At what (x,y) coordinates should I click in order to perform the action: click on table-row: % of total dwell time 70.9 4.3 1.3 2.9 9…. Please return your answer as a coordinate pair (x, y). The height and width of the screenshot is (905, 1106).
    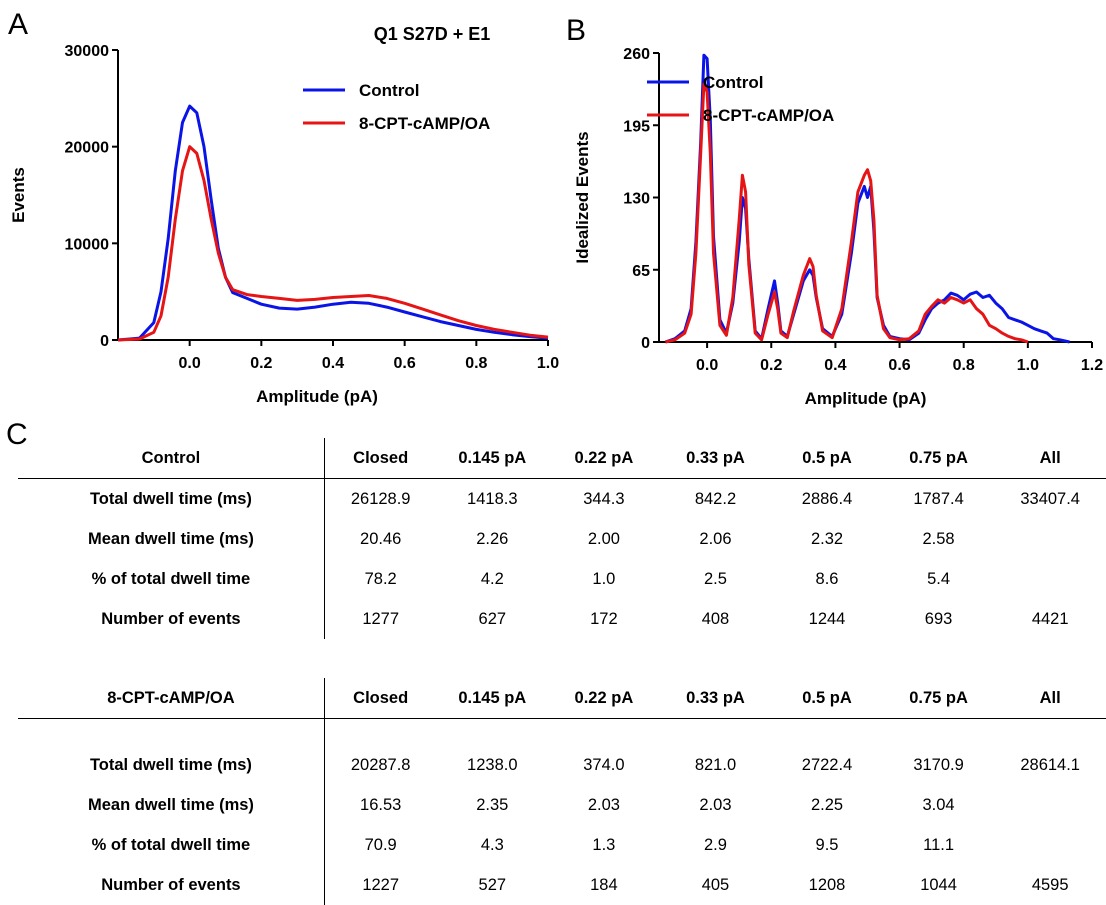
    Looking at the image, I should click on (562, 845).